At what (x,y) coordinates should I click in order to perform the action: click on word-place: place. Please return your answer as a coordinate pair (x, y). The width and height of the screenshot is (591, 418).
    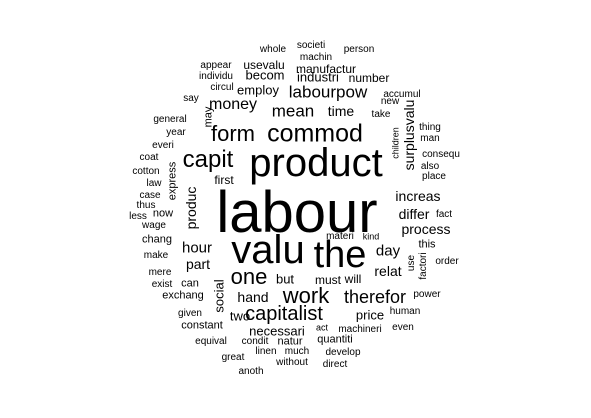
    Looking at the image, I should click on (434, 176).